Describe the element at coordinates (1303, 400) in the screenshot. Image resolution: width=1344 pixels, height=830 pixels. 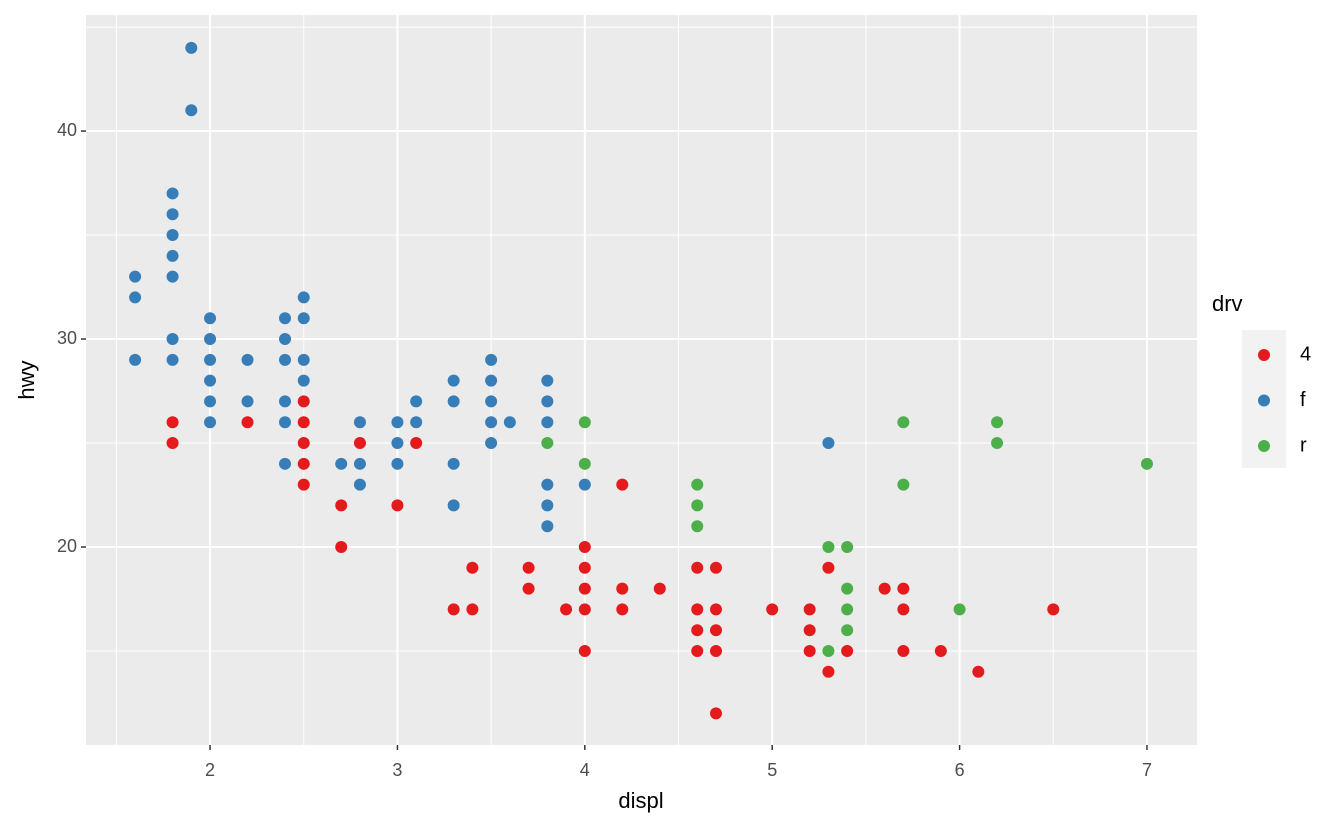
I see `legend-label: f` at that location.